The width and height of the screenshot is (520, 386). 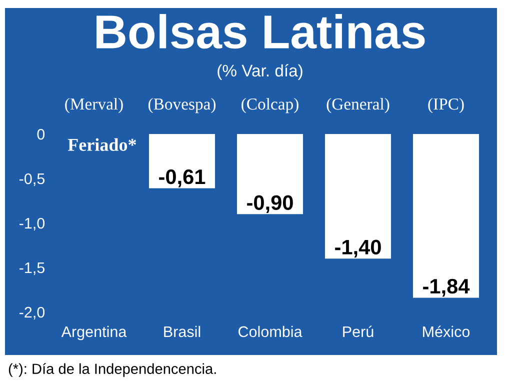 I want to click on annotation: Feriado*, so click(x=102, y=144).